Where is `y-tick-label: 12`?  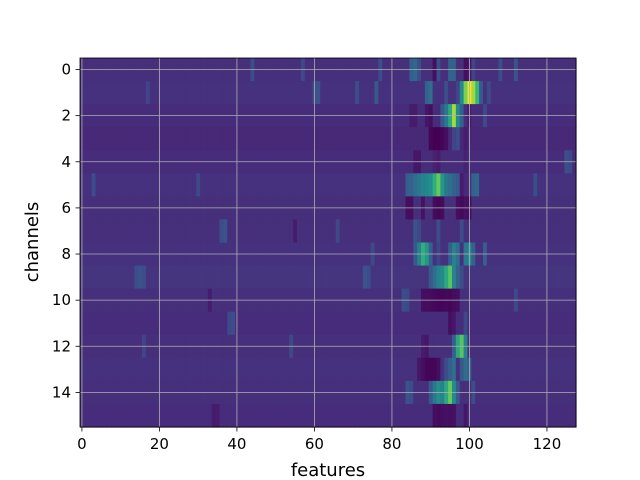
y-tick-label: 12 is located at coordinates (61, 346).